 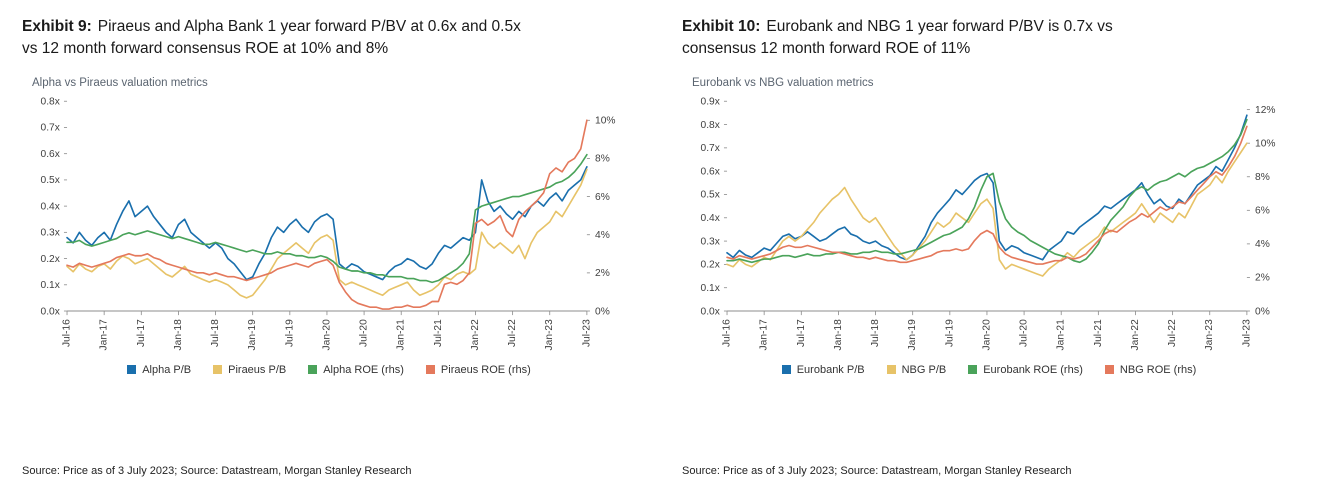 I want to click on legend-item: Alpha ROE (rhs), so click(x=356, y=370).